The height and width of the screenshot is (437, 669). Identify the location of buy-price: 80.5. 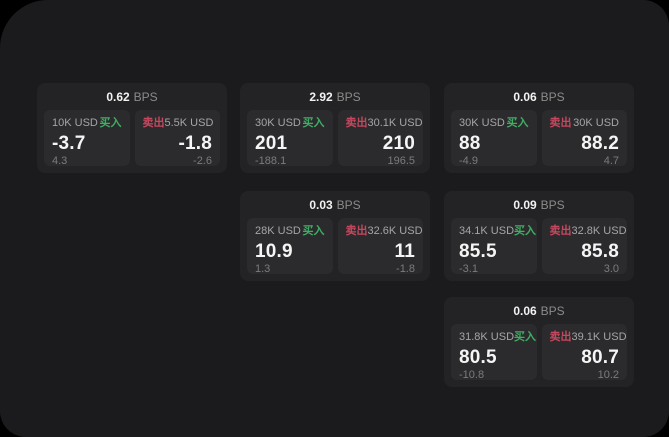
(478, 357).